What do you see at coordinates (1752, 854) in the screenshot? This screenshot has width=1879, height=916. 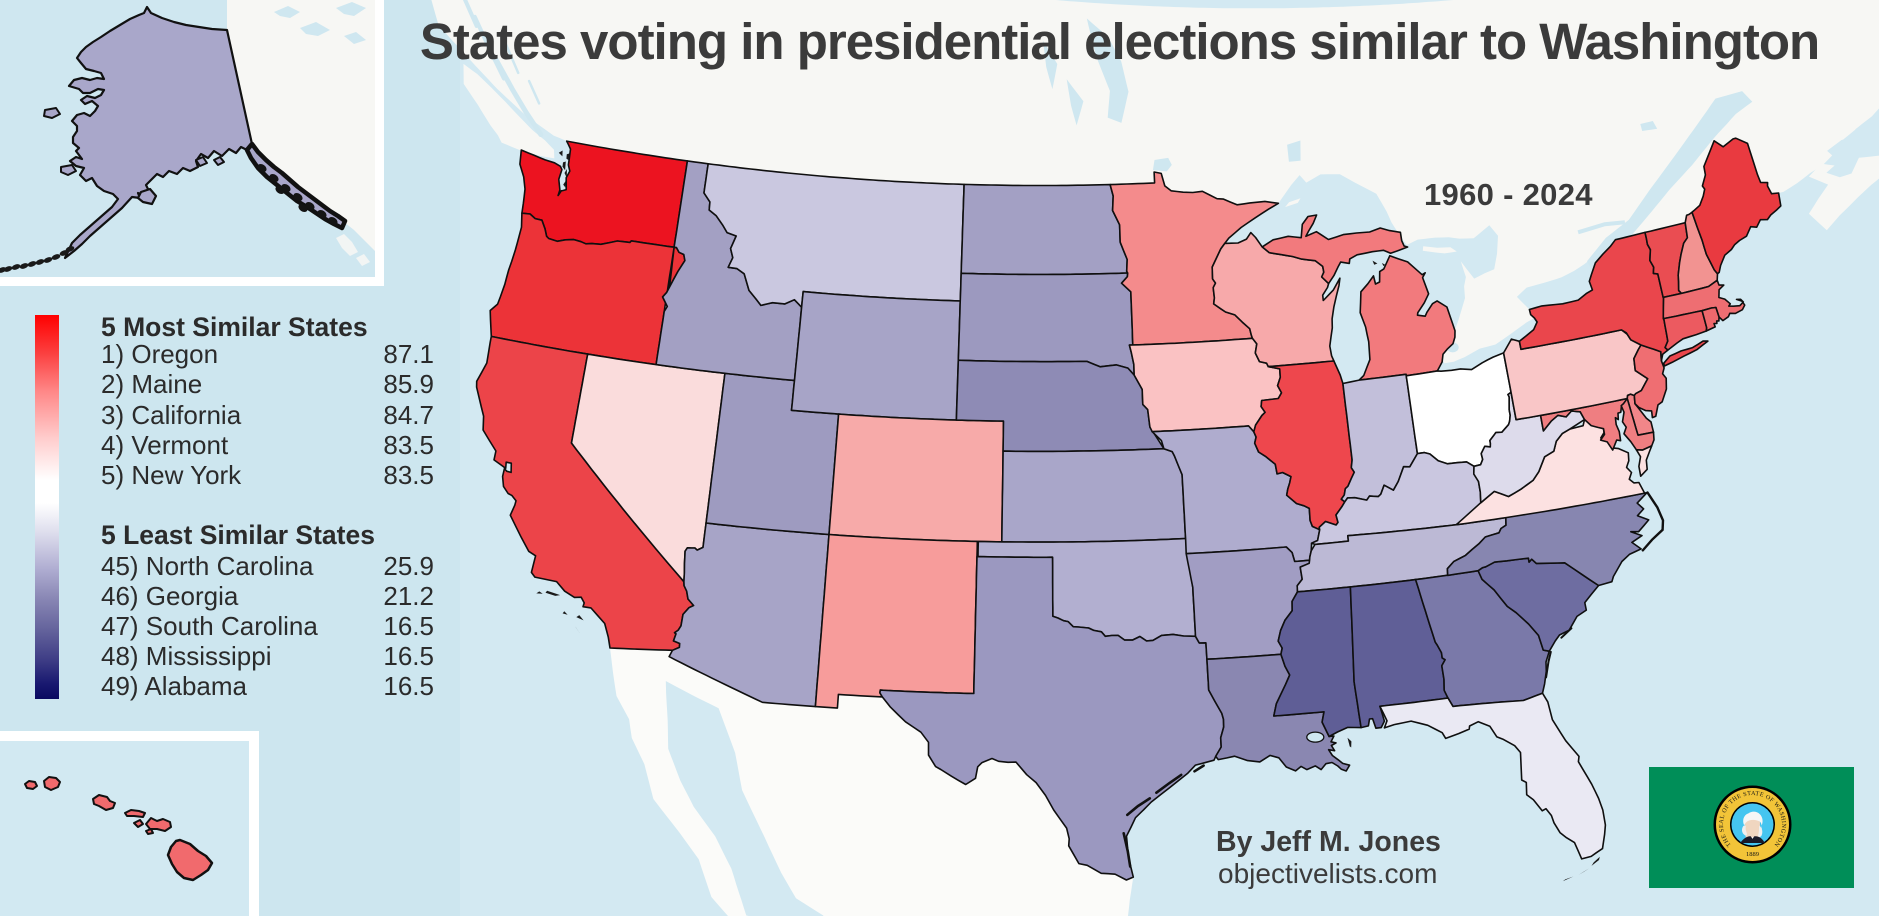 I see `svg-text: 1889` at bounding box center [1752, 854].